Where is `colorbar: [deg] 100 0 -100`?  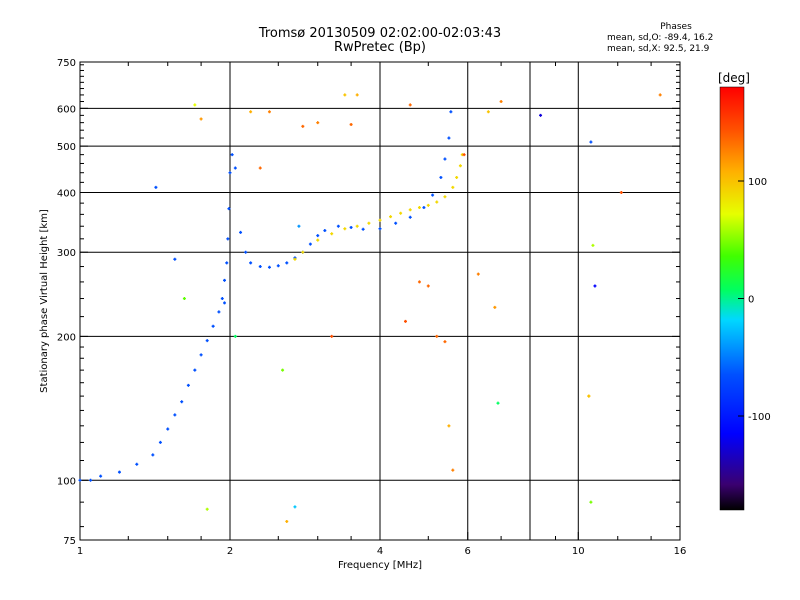
colorbar: [deg] 100 0 -100 is located at coordinates (744, 291).